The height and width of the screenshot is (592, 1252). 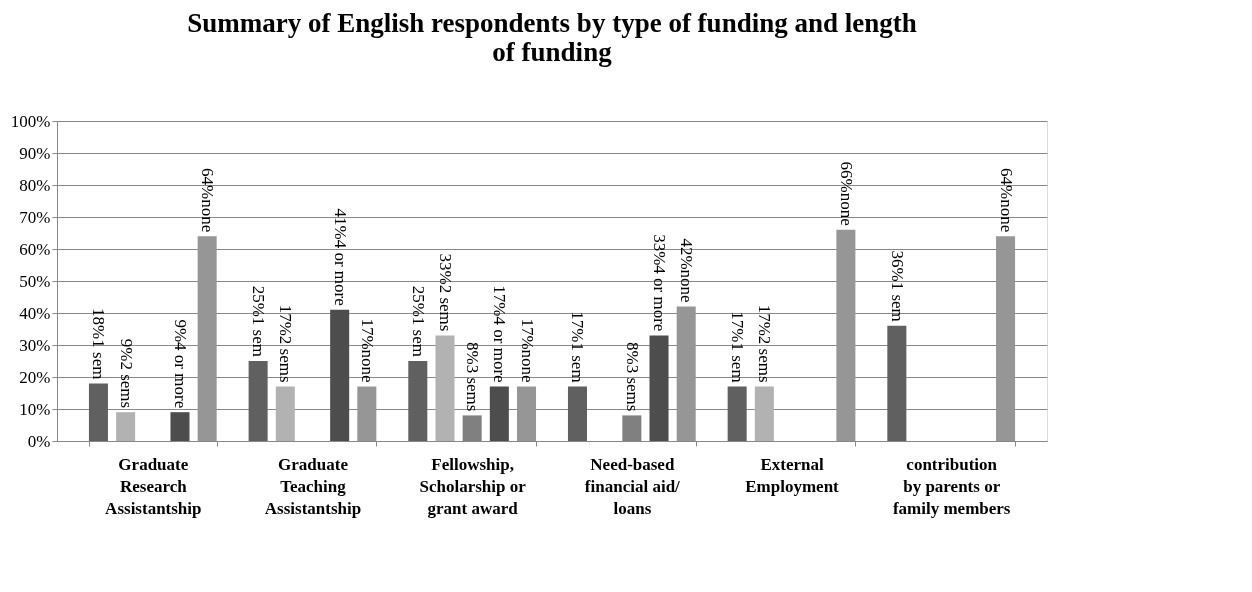 I want to click on x-tick-label: Need-based financial aid/ loans, so click(x=632, y=486).